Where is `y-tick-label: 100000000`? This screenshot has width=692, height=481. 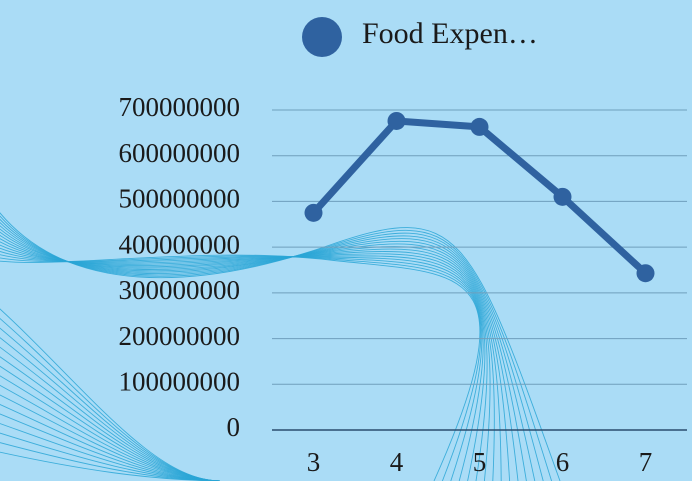 y-tick-label: 100000000 is located at coordinates (180, 381).